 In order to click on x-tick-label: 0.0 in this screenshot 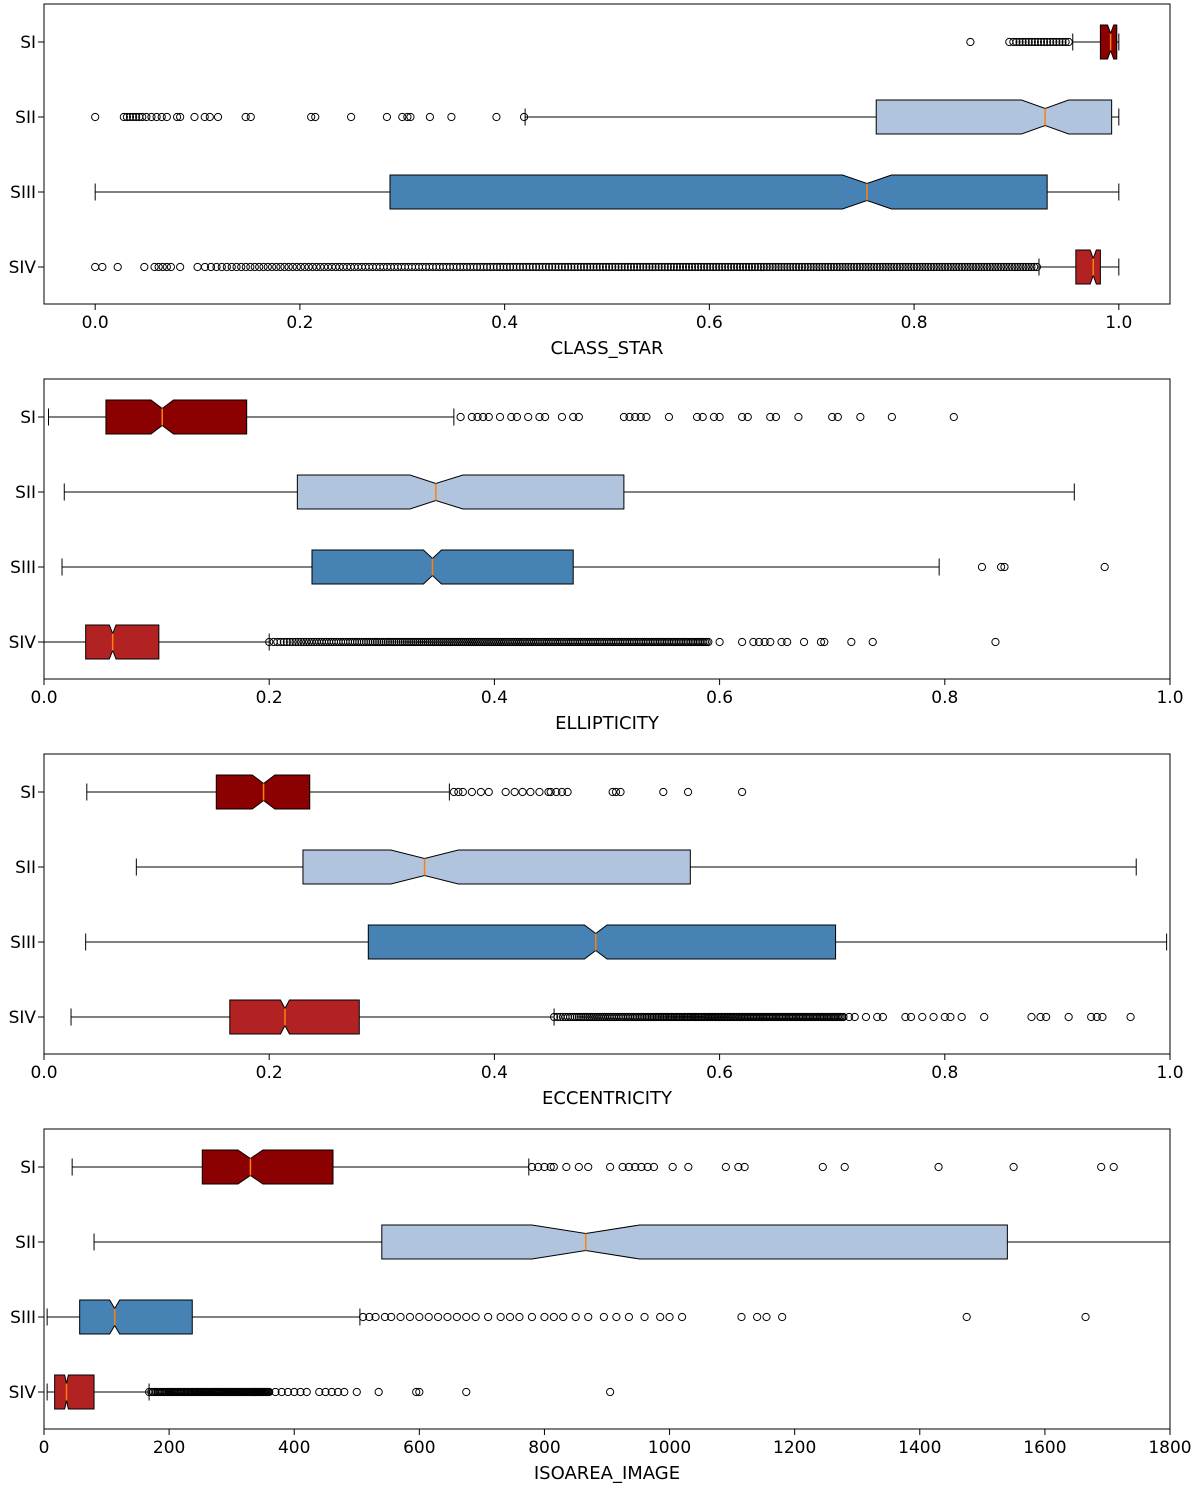, I will do `click(43, 1073)`.